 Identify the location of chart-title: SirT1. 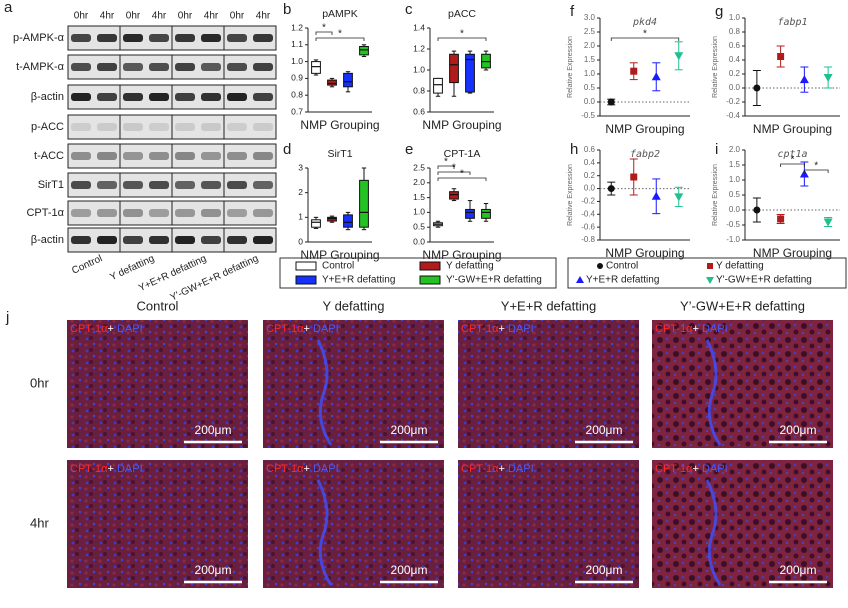
(339, 154).